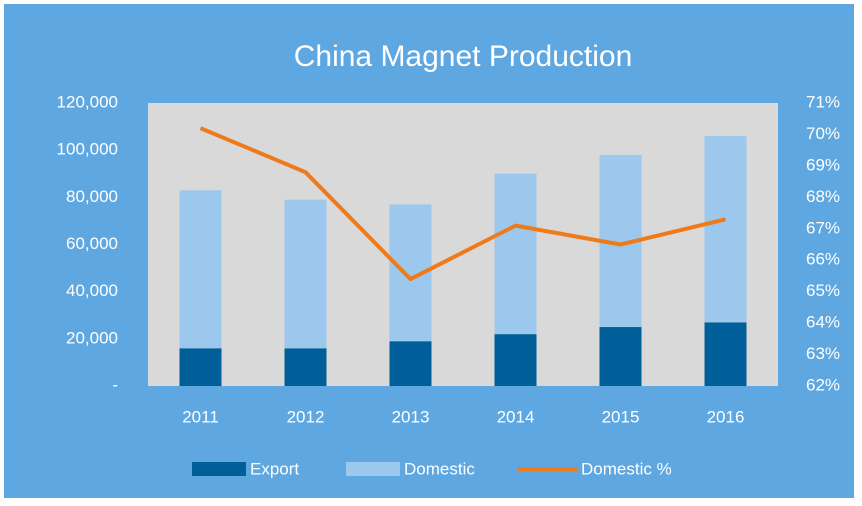 The height and width of the screenshot is (506, 862). Describe the element at coordinates (92, 337) in the screenshot. I see `y-tick-label: 20,000` at that location.